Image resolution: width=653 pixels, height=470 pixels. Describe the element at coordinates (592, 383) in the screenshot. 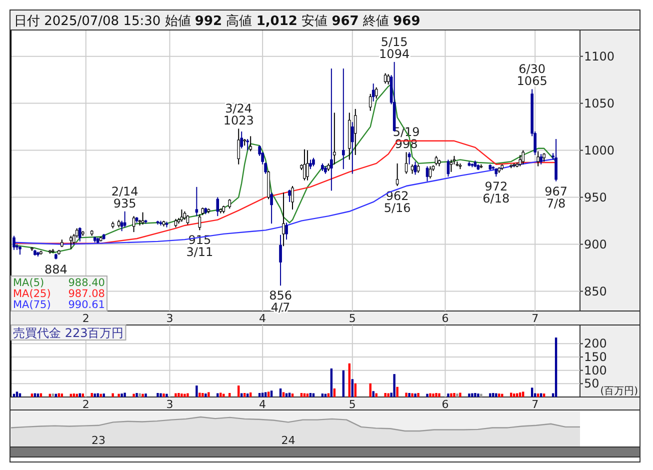

I see `y-tick-label: 50` at that location.